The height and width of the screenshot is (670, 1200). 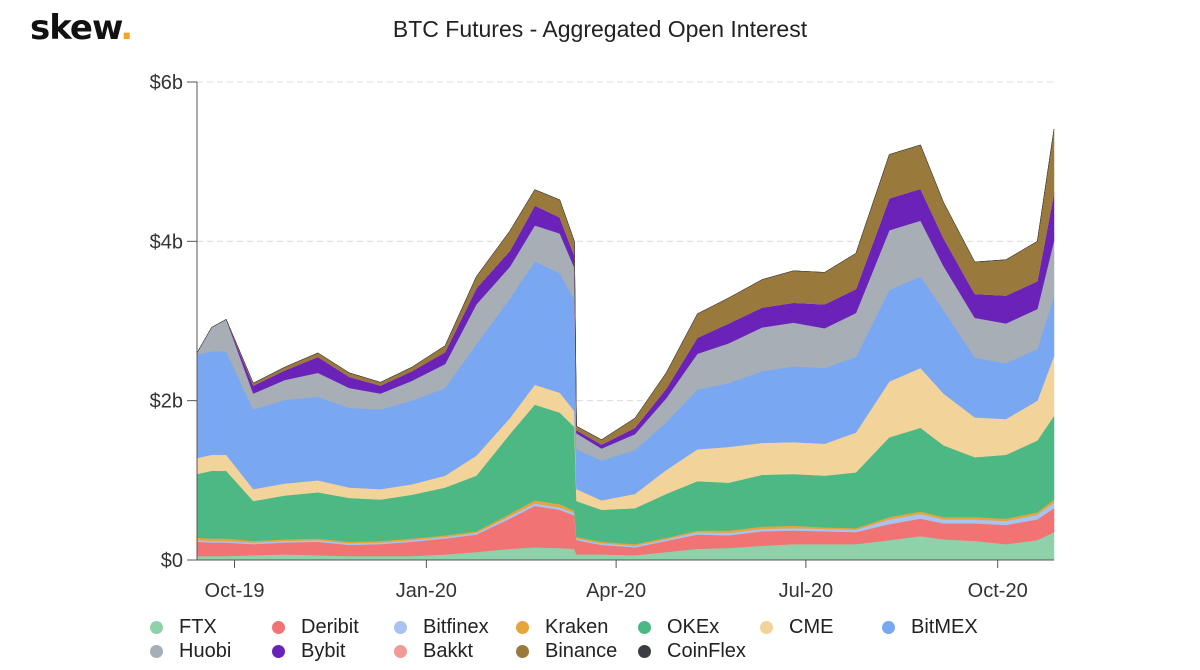 I want to click on legend-label: FTX, so click(x=198, y=626).